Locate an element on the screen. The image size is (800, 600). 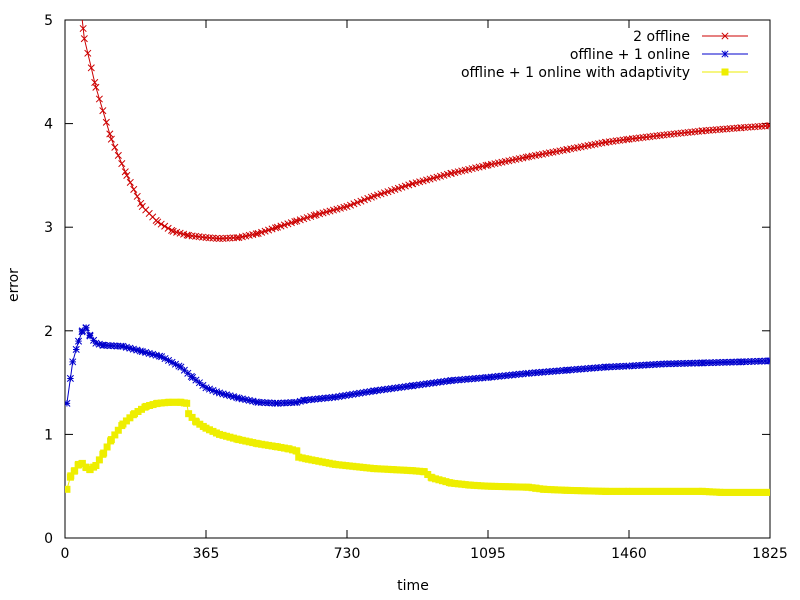
legend-label: offline + 1 online with adaptivity is located at coordinates (575, 73).